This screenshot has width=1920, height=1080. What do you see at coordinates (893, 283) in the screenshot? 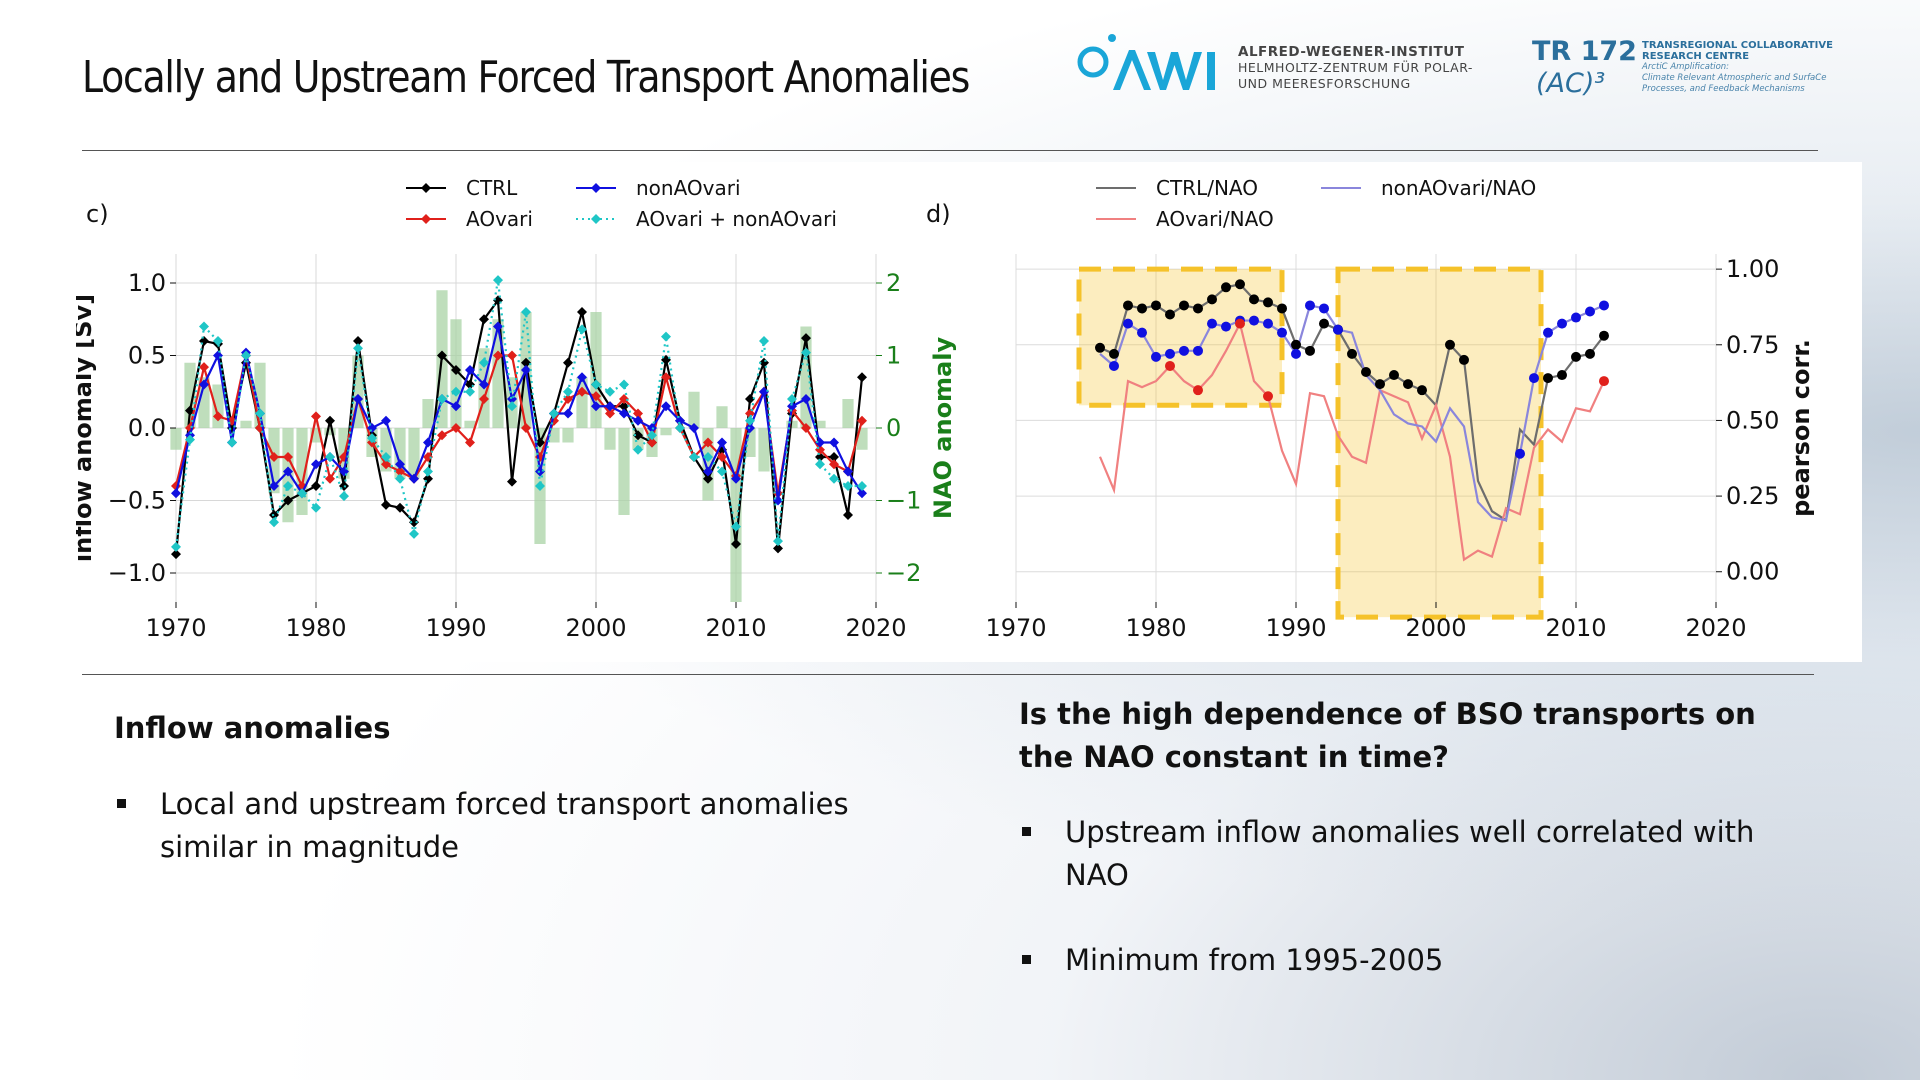
I see `c-ytick-right-label: 2` at bounding box center [893, 283].